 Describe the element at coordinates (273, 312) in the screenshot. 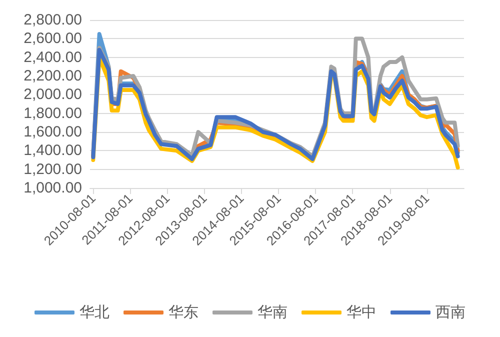

I see `legend-label: 华南` at that location.